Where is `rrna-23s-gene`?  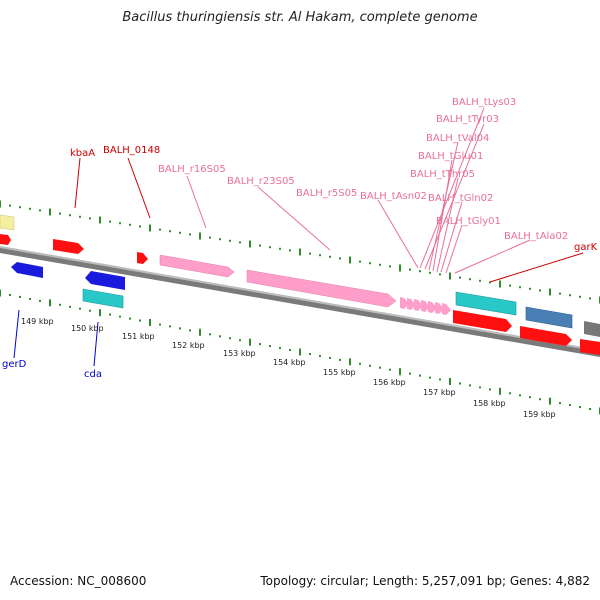
rrna-23s-gene is located at coordinates (321, 288).